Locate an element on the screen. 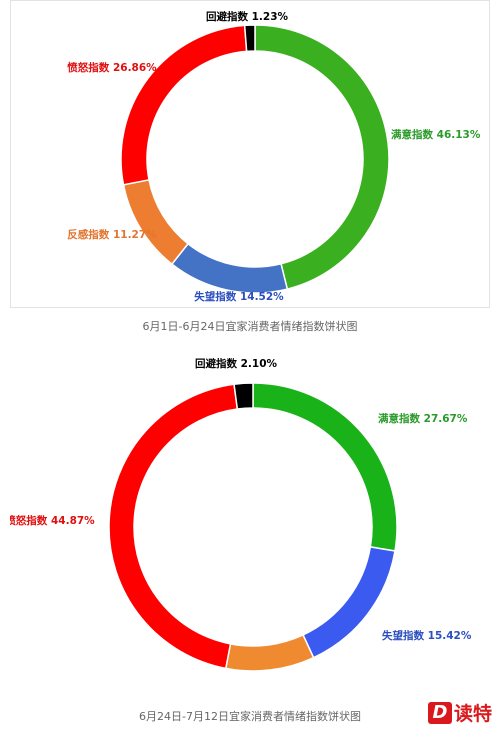  slice-label-5: 回避指数 2.10% is located at coordinates (236, 363).